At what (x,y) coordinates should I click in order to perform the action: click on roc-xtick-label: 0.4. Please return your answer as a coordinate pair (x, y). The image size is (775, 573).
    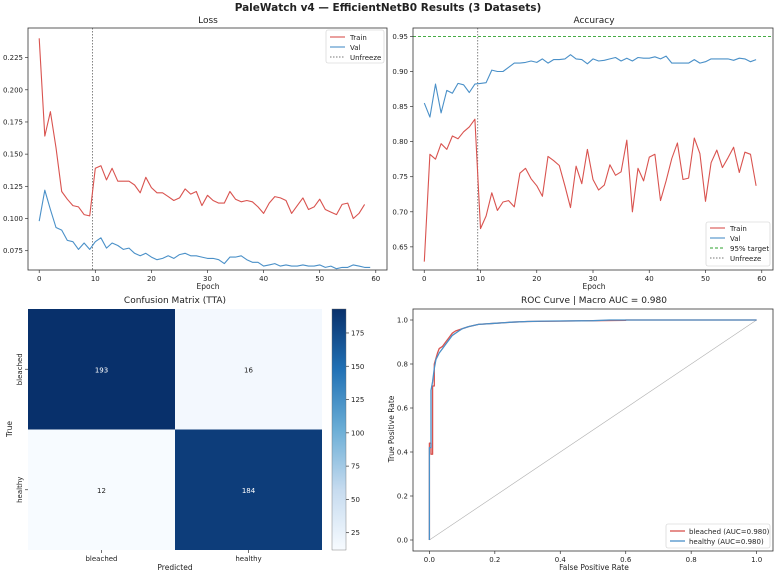
    Looking at the image, I should click on (561, 560).